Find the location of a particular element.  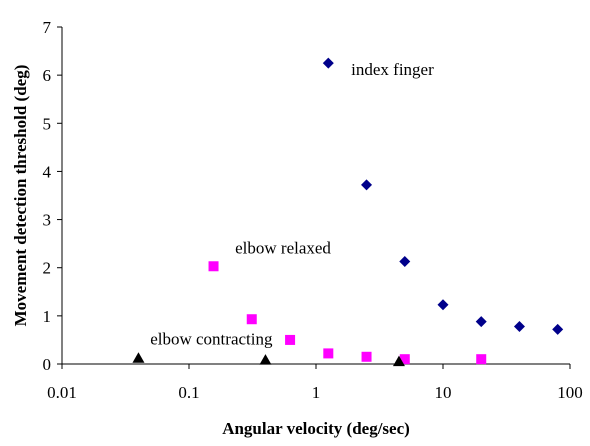

x-axis-title: Angular velocity (deg/sec) is located at coordinates (316, 428).